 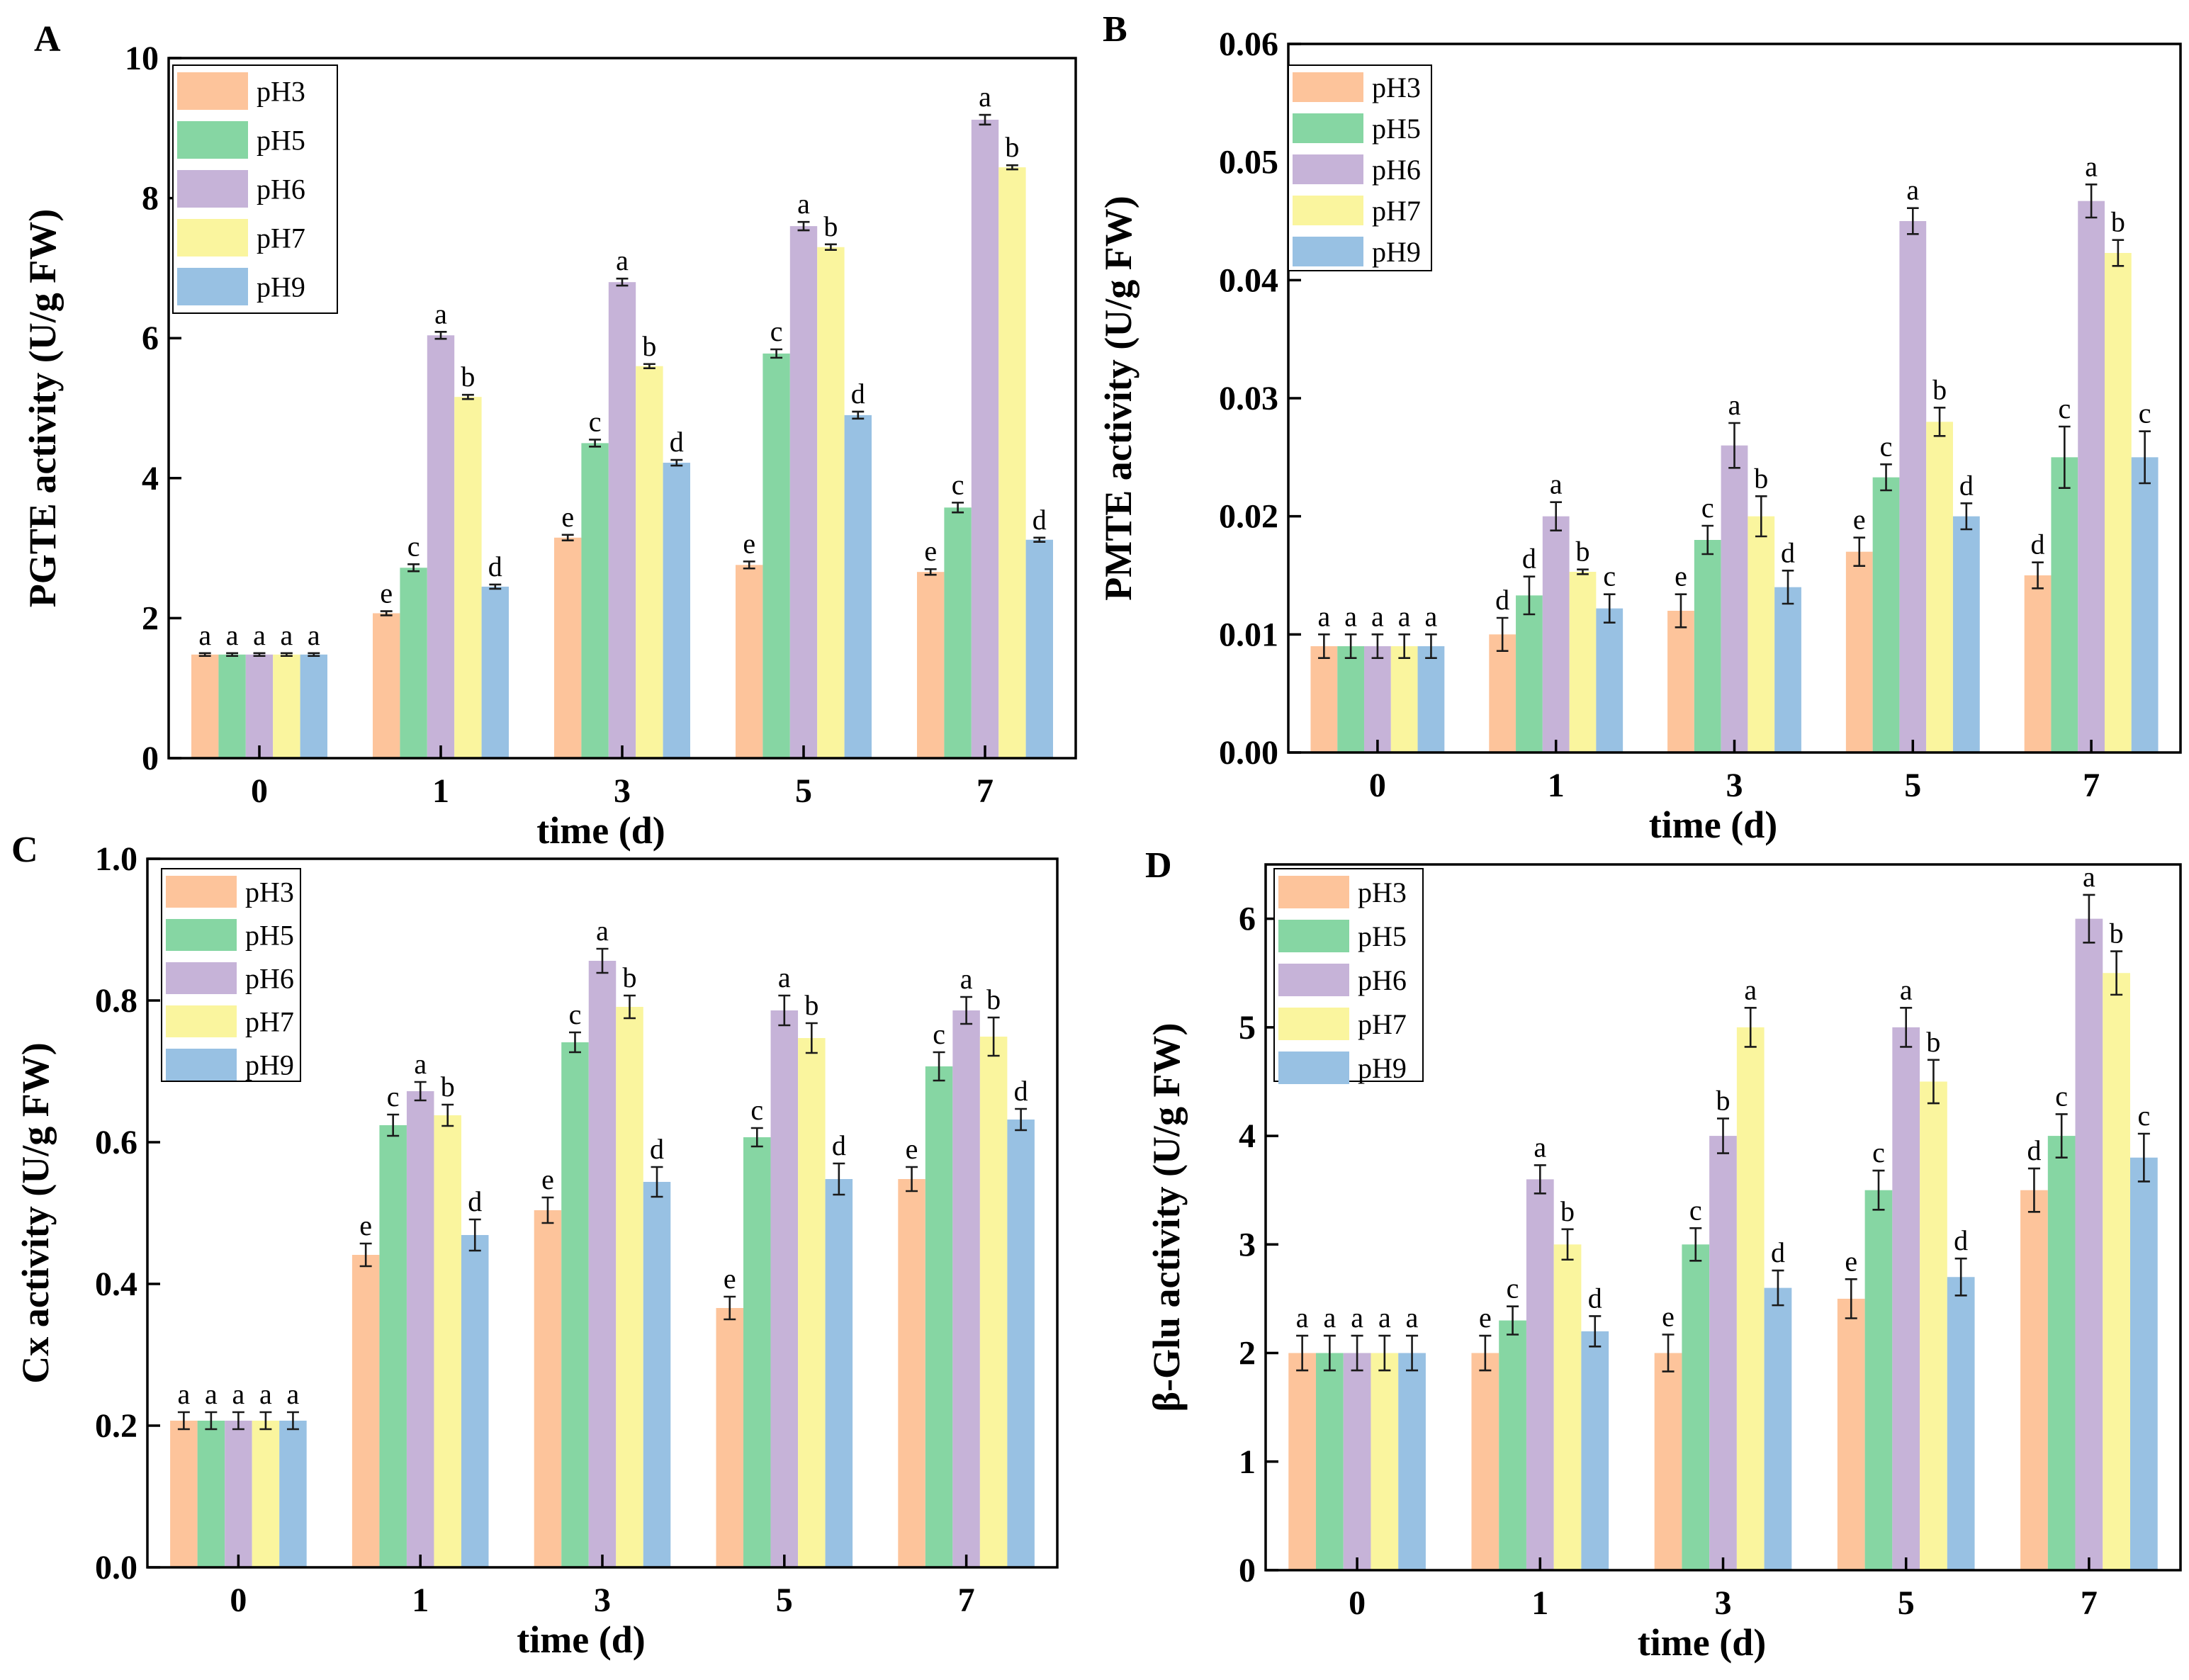 I want to click on y-tick-label: 6, so click(x=150, y=339).